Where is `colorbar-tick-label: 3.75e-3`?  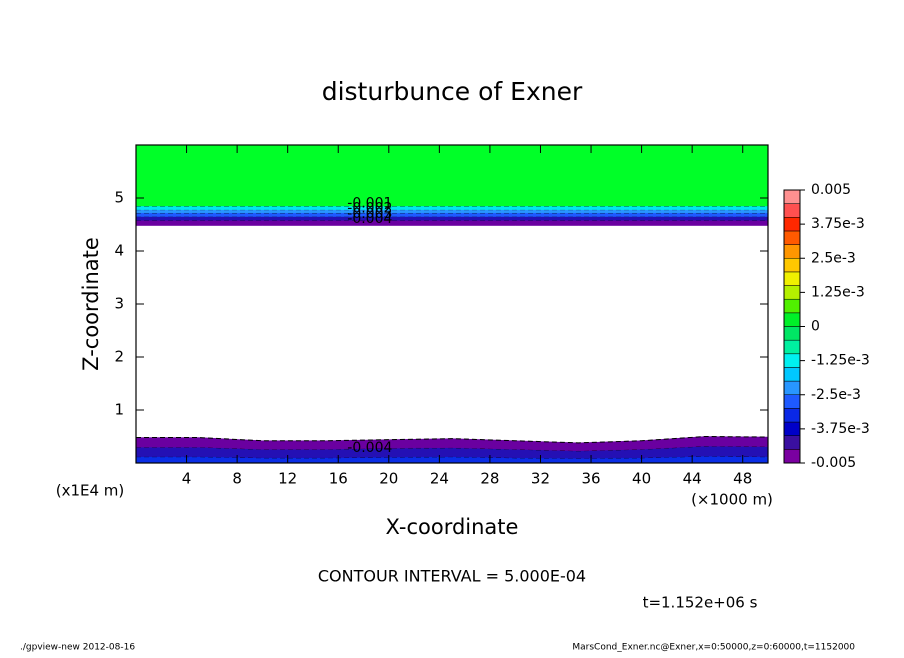
colorbar-tick-label: 3.75e-3 is located at coordinates (838, 224).